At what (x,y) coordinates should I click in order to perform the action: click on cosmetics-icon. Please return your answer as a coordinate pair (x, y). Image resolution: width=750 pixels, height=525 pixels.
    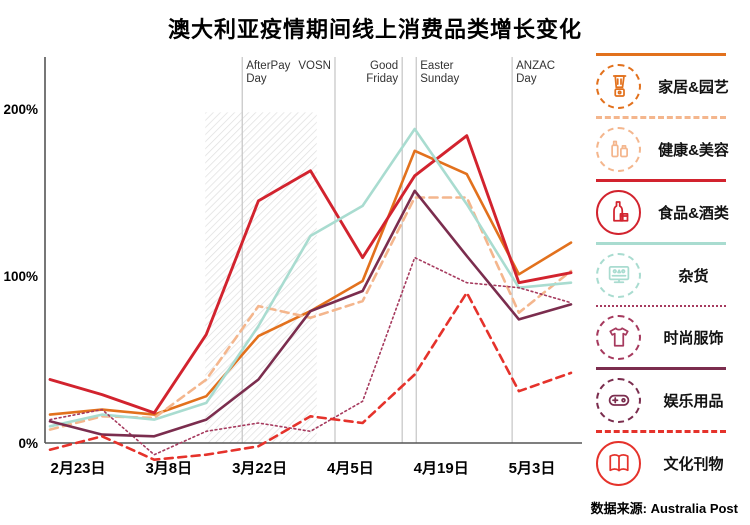
    Looking at the image, I should click on (618, 149).